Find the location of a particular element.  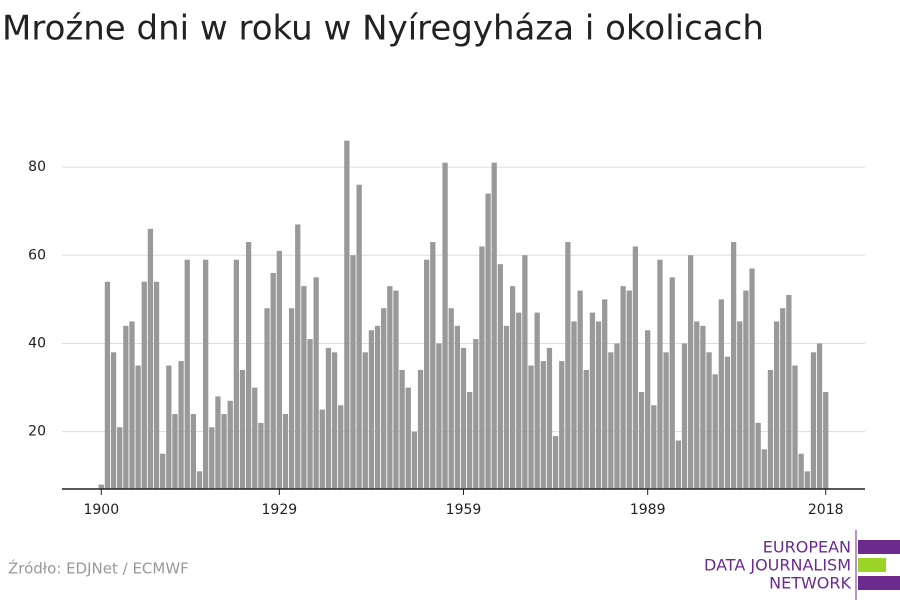

y-tick-label: 60 is located at coordinates (37, 255).